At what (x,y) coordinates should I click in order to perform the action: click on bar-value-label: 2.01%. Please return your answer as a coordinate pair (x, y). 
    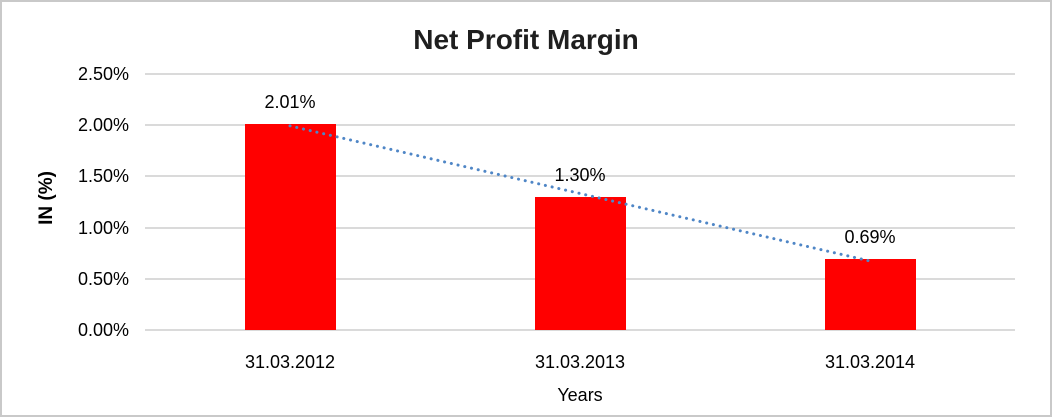
    Looking at the image, I should click on (290, 102).